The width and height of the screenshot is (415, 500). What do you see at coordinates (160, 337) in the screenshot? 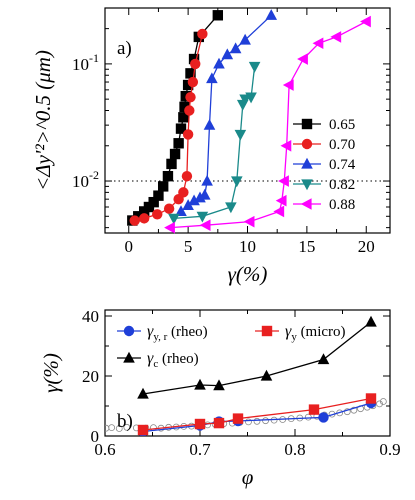
I see `legend-subscript: y, r` at bounding box center [160, 337].